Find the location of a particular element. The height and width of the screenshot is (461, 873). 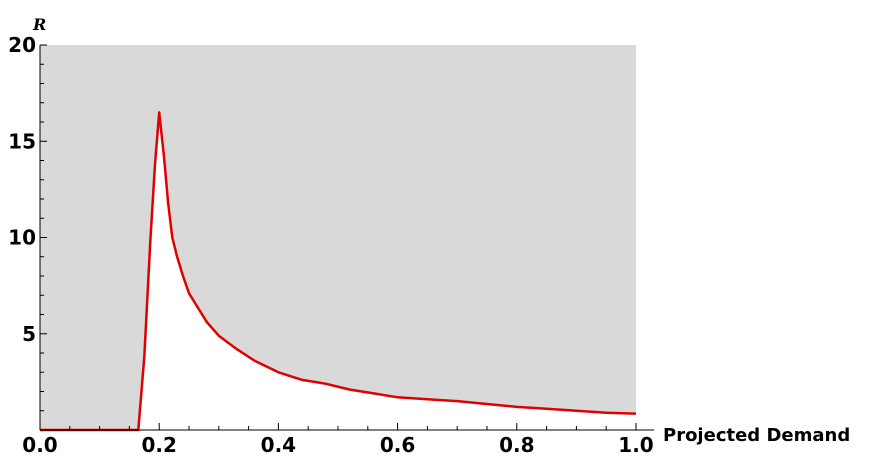

x-tick-label-4: 0.8 is located at coordinates (516, 445).